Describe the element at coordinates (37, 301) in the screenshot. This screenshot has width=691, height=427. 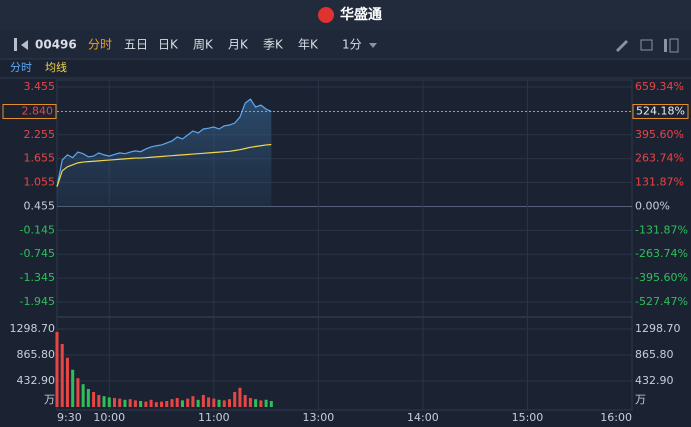
I see `y-tick-label: -1.945` at that location.